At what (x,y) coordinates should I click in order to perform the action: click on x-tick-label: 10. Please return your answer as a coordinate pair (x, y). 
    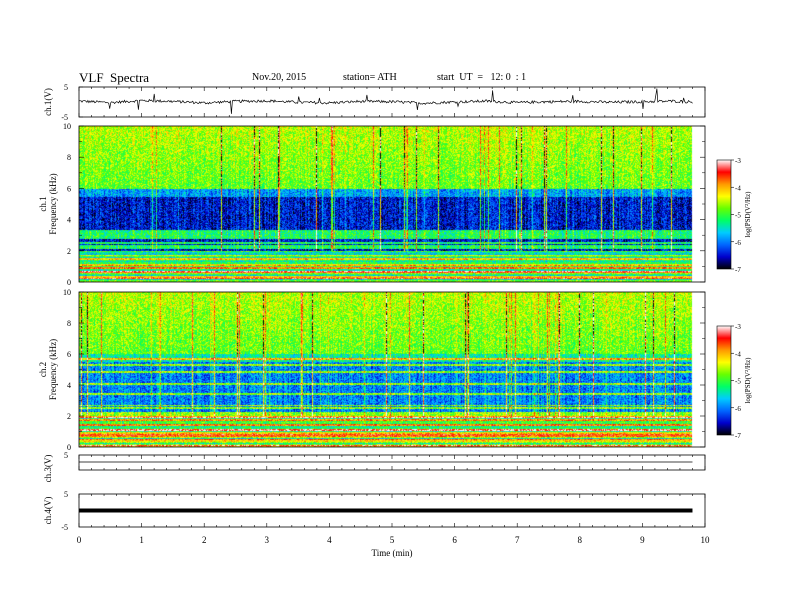
    Looking at the image, I should click on (706, 540).